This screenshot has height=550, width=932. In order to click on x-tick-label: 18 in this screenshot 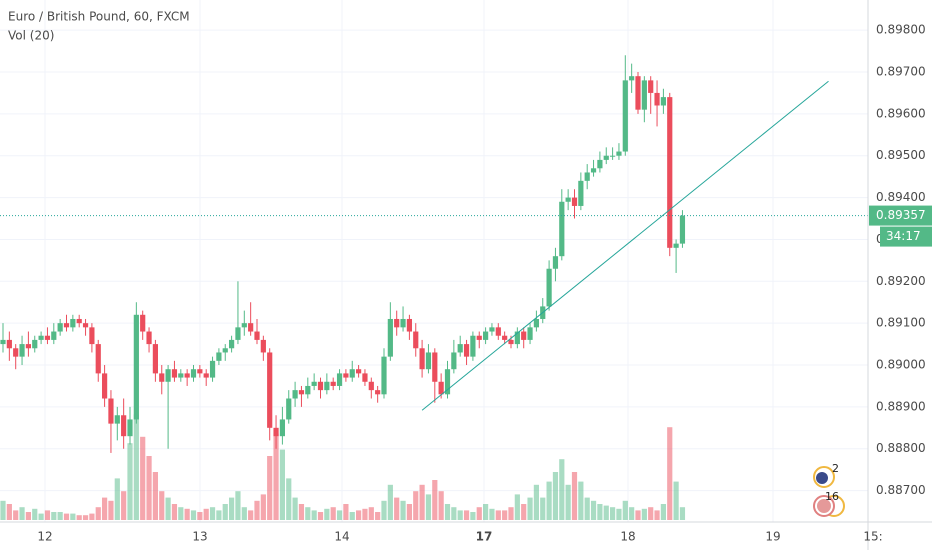, I will do `click(627, 537)`.